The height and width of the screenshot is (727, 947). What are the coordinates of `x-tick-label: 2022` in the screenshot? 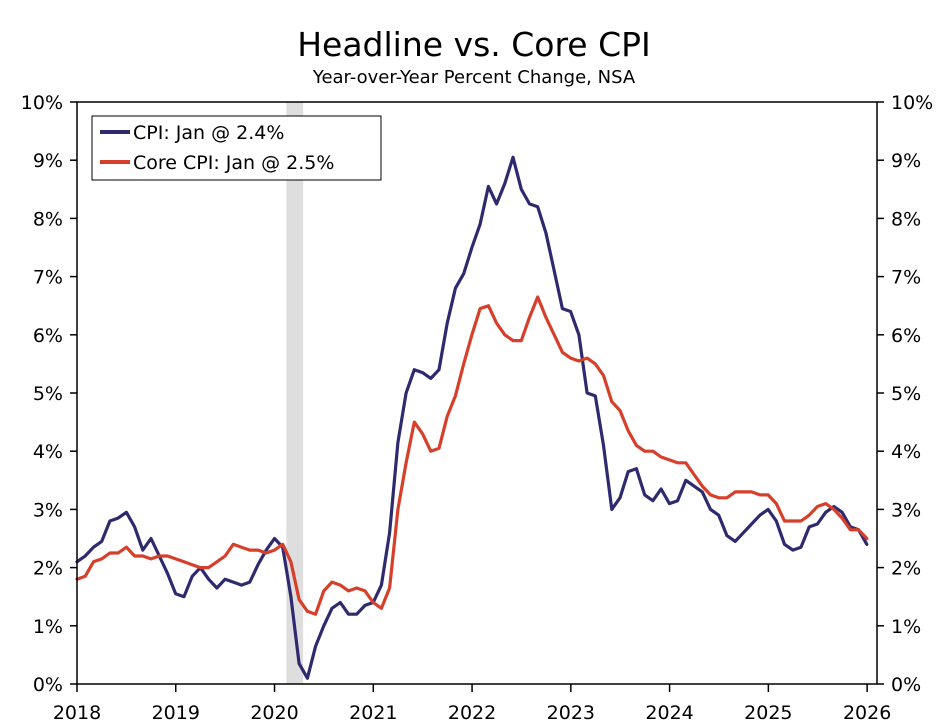 It's located at (472, 713).